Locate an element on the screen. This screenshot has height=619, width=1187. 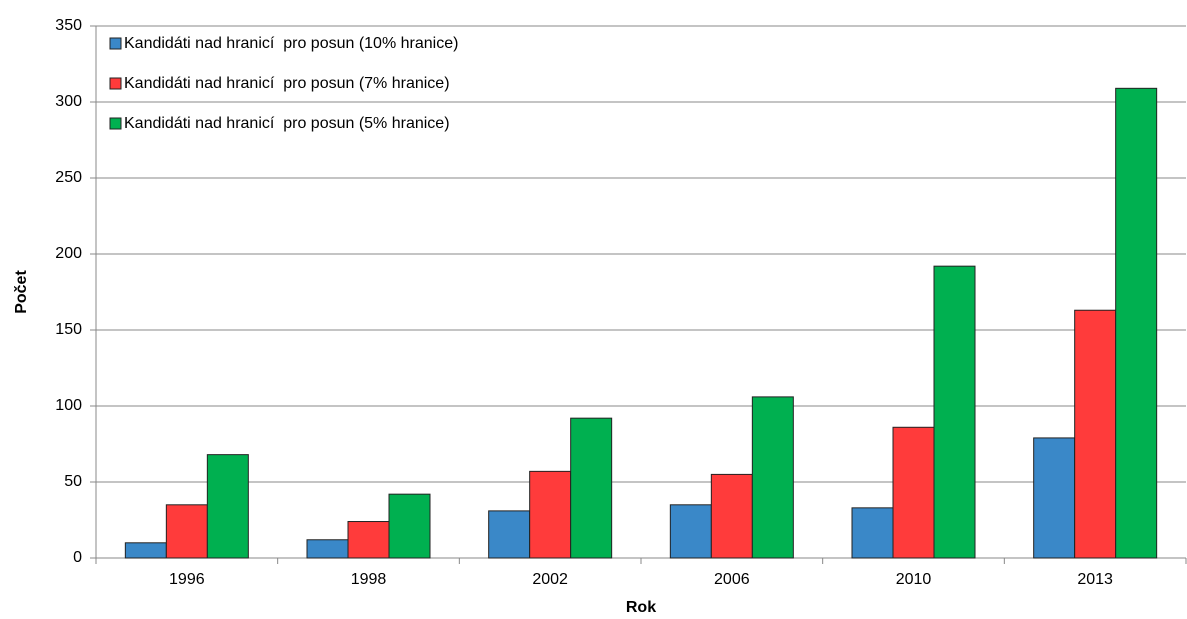
y-tick-label: 350 is located at coordinates (68, 25).